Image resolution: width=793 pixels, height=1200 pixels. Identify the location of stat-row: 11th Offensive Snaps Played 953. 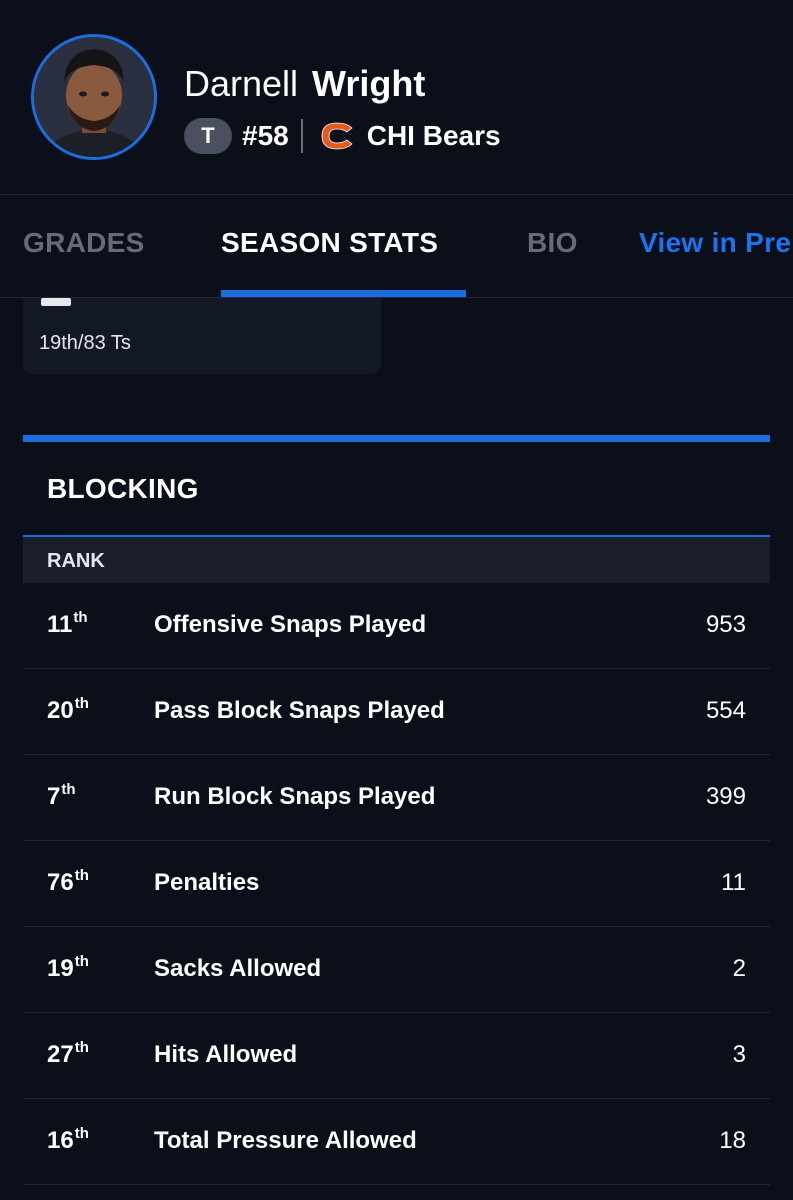
(396, 626).